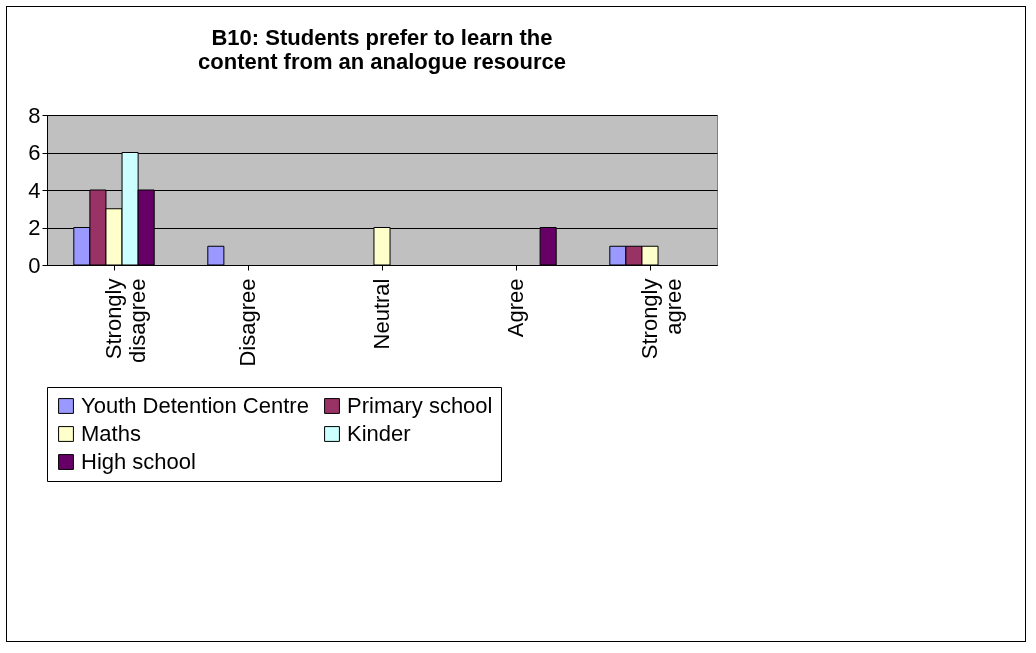 This screenshot has height=653, width=1036. I want to click on legend-label: Primary school, so click(420, 405).